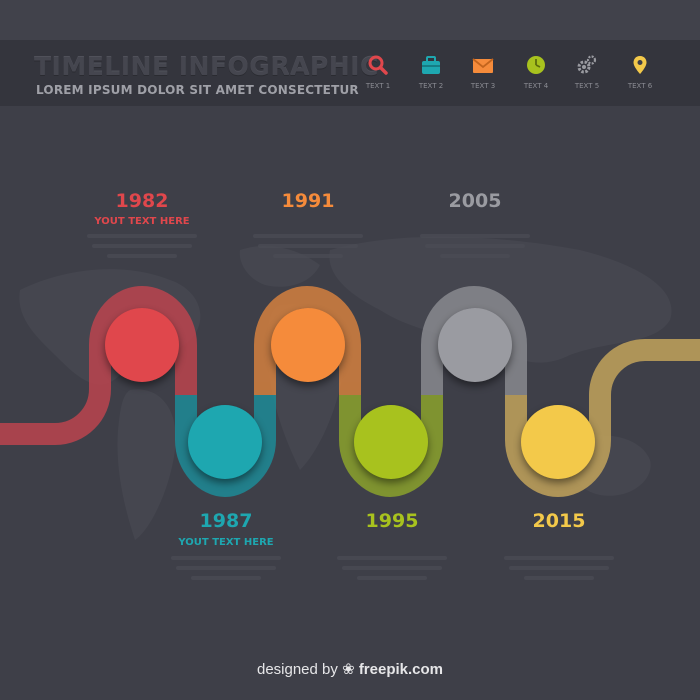 The width and height of the screenshot is (700, 700). What do you see at coordinates (197, 90) in the screenshot?
I see `page-subtitle: LOREM IPSUM DOLOR SIT AMET CONSECTETUR` at bounding box center [197, 90].